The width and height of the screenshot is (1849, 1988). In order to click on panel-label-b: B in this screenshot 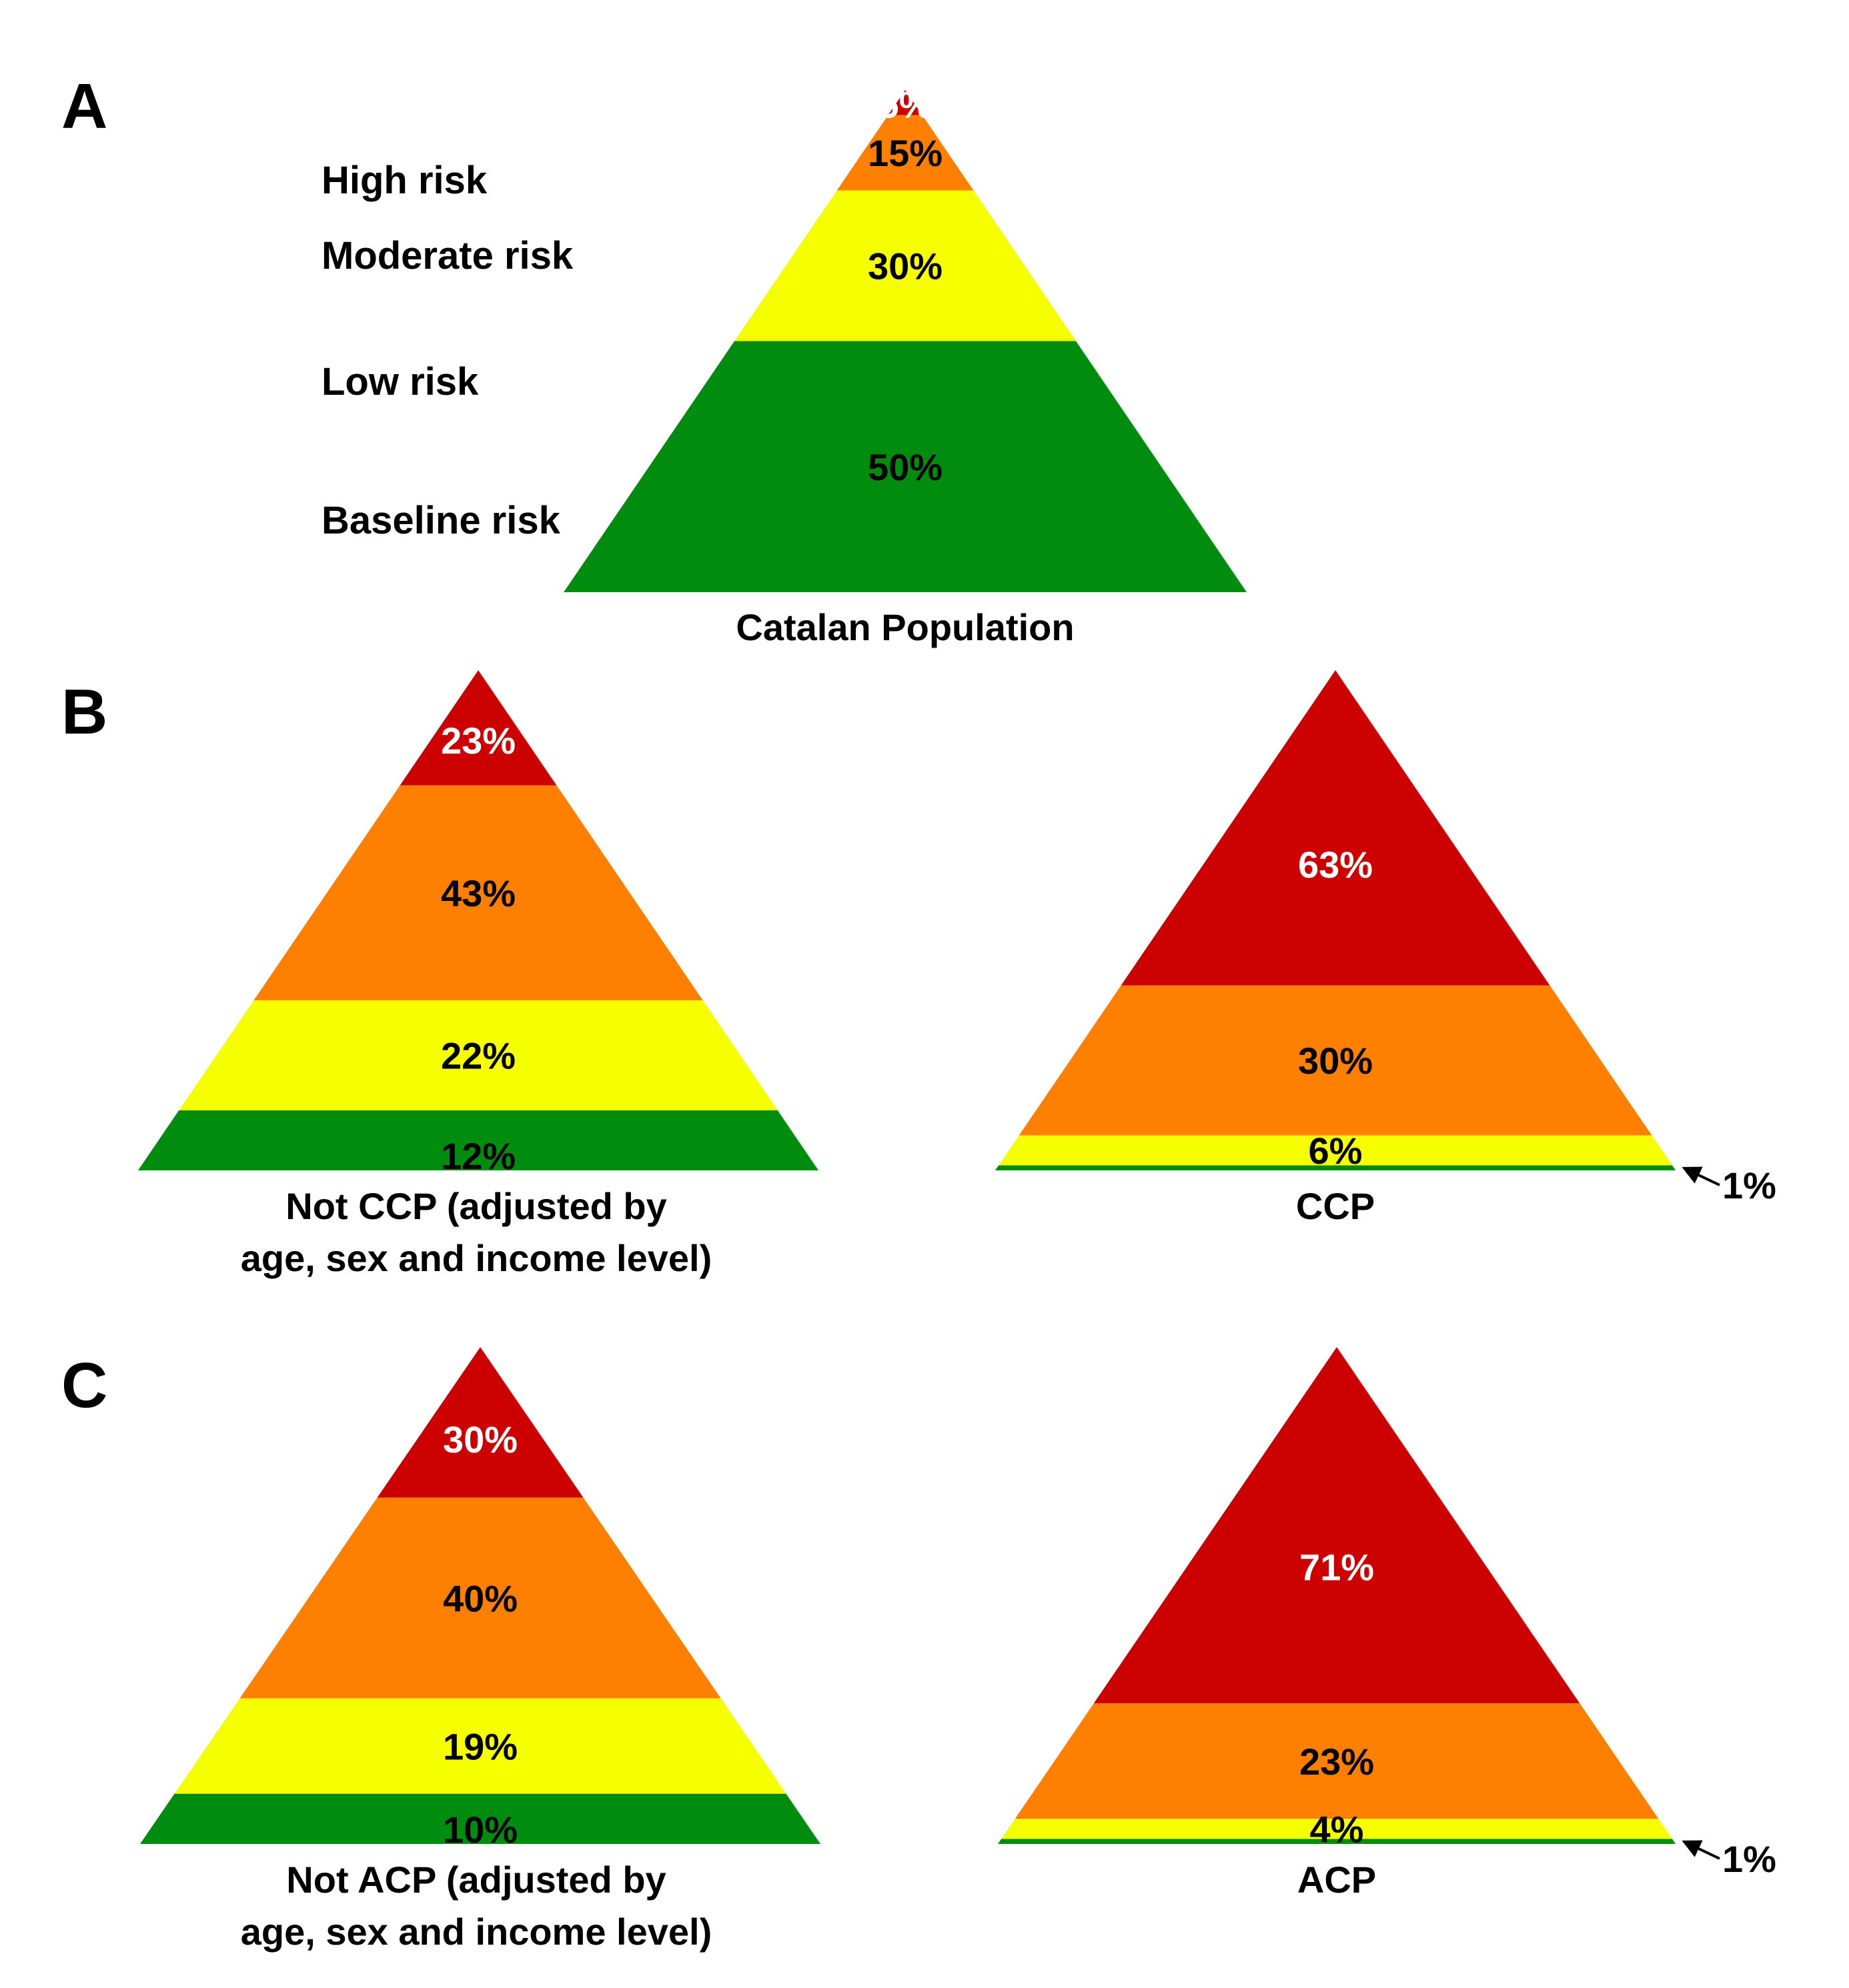, I will do `click(84, 712)`.